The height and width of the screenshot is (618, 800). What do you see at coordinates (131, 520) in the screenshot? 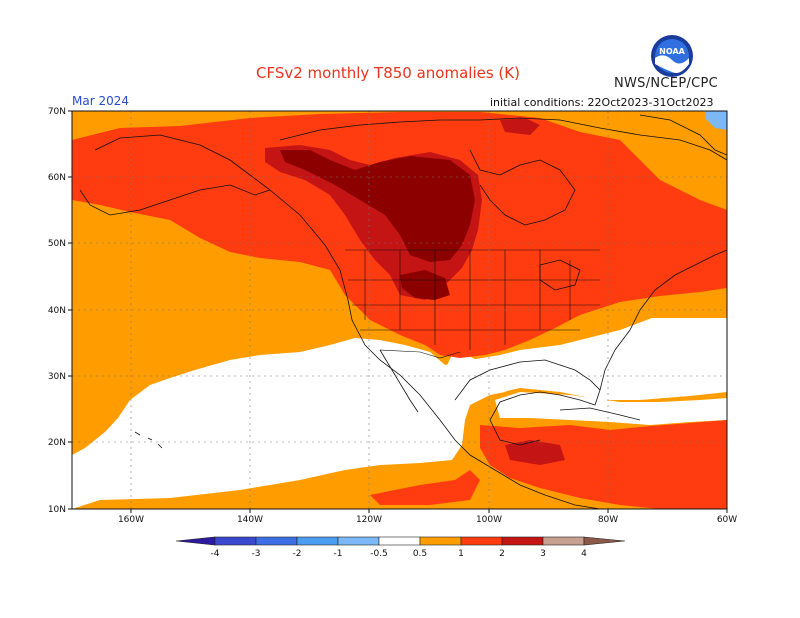
I see `lon-label: 160W` at bounding box center [131, 520].